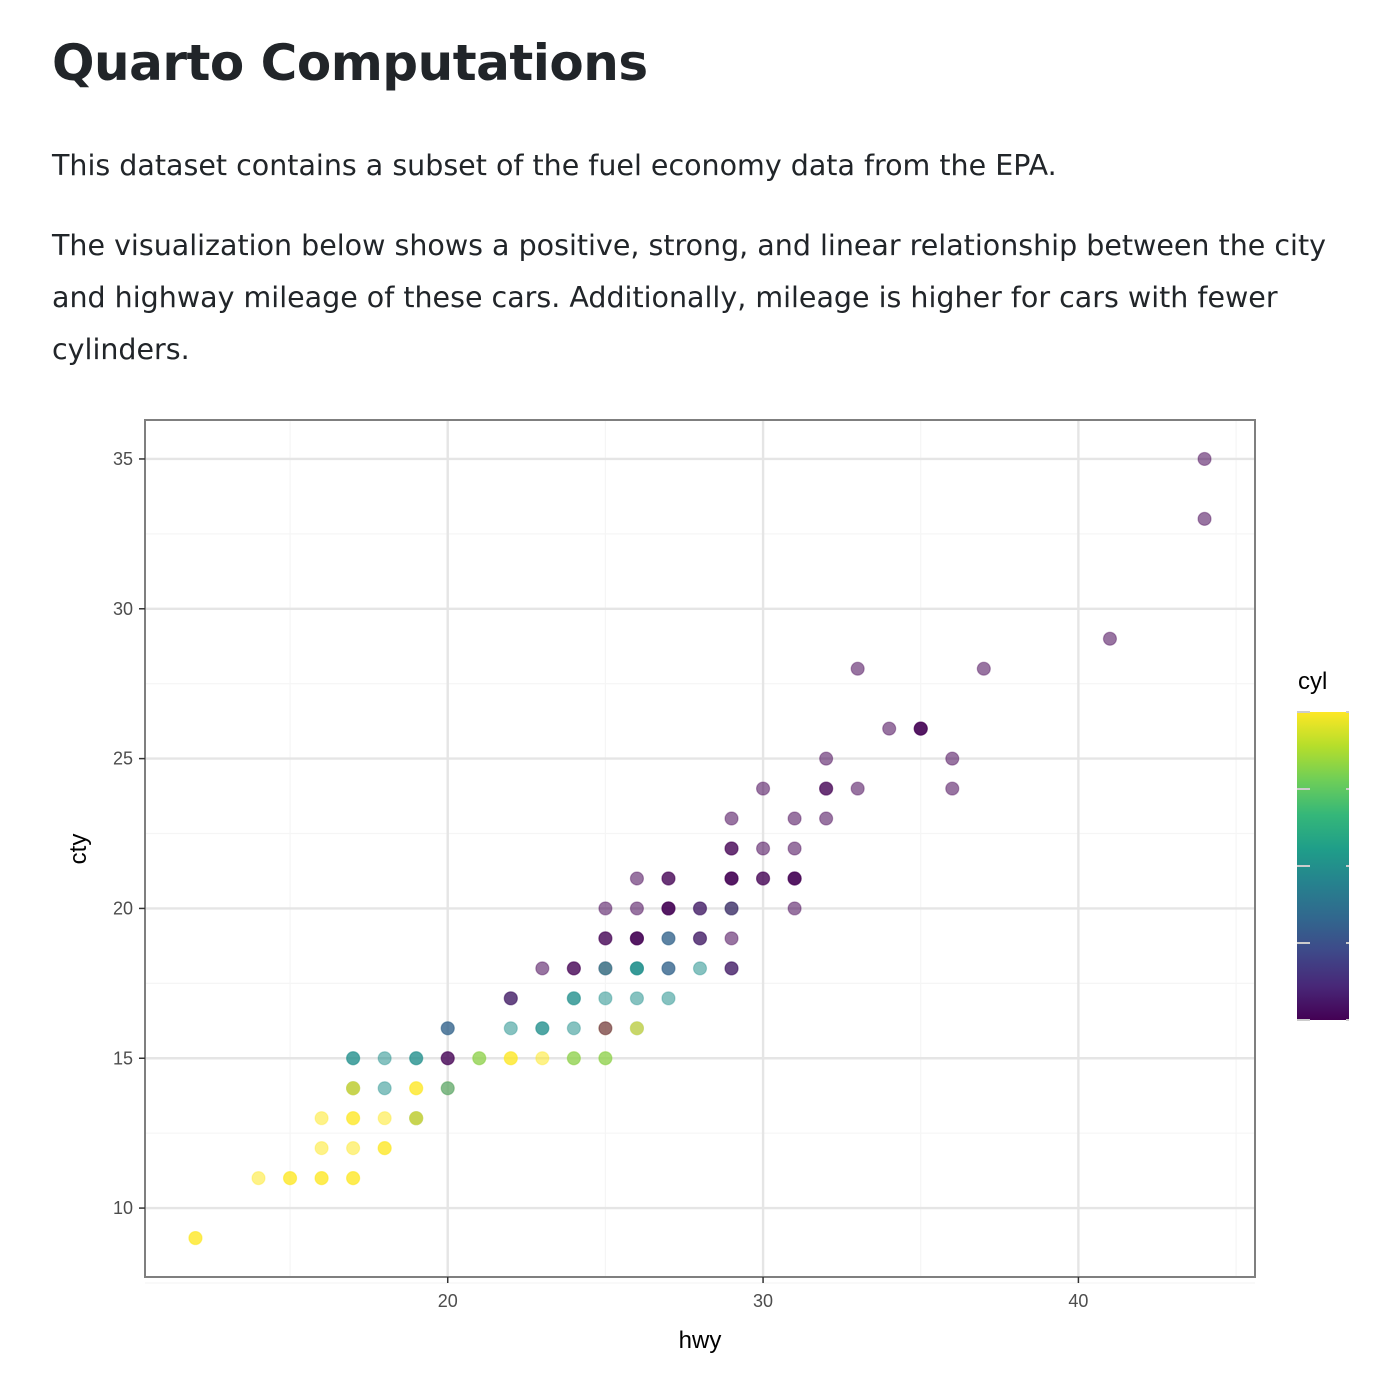  I want to click on x-axis-title: hwy, so click(700, 1340).